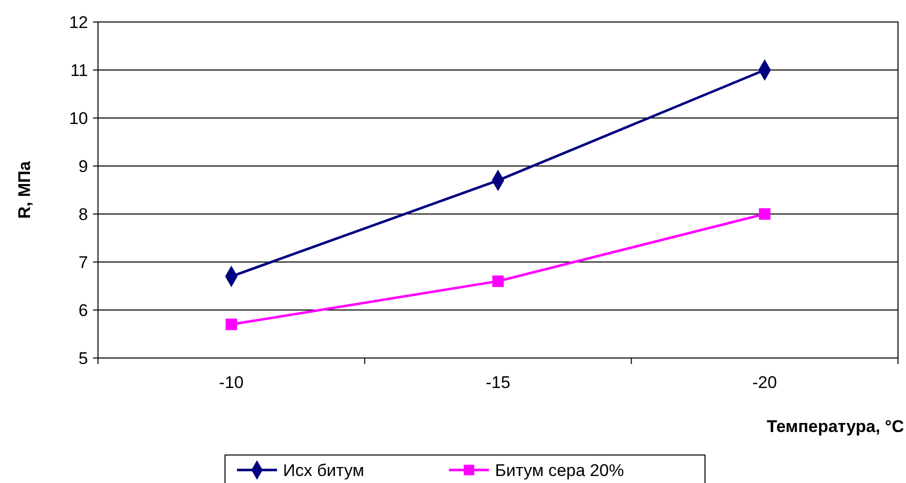 The image size is (906, 483). Describe the element at coordinates (764, 382) in the screenshot. I see `x-tick-label: -20` at that location.